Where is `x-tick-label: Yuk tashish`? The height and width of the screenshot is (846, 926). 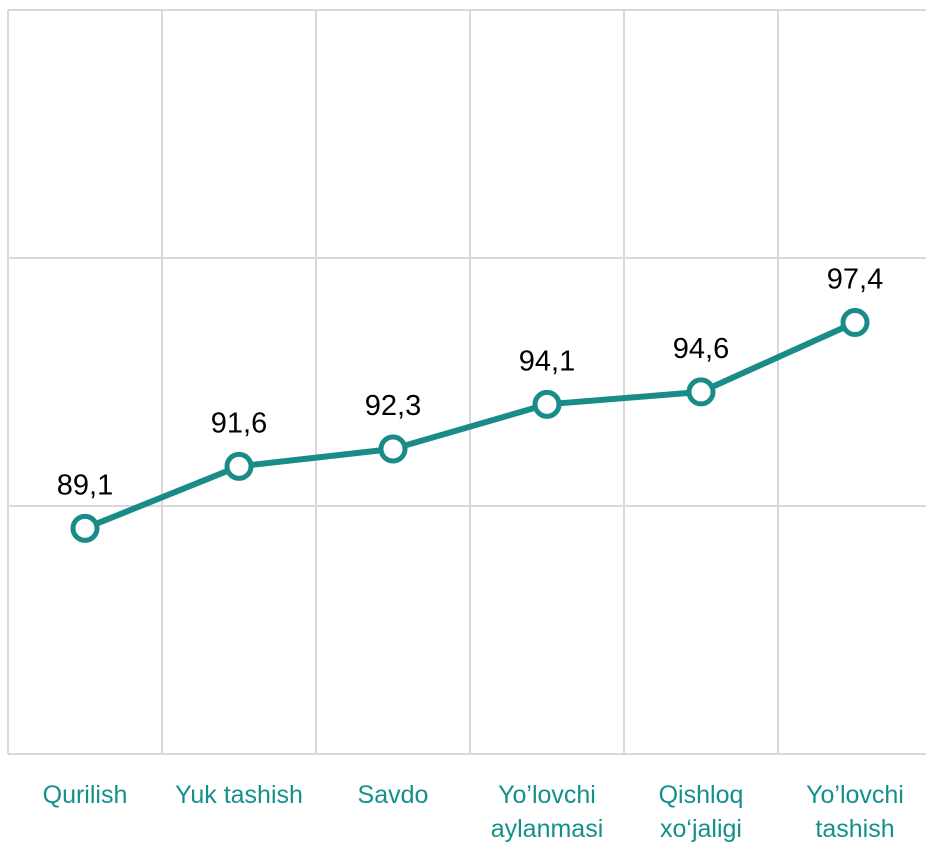 x-tick-label: Yuk tashish is located at coordinates (239, 795).